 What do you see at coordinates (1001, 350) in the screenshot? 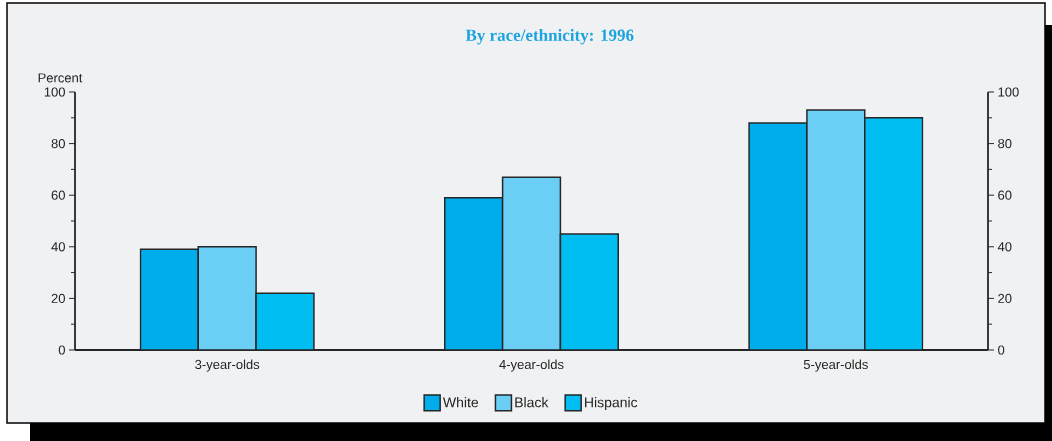
I see `y2-tick-label: 0` at bounding box center [1001, 350].